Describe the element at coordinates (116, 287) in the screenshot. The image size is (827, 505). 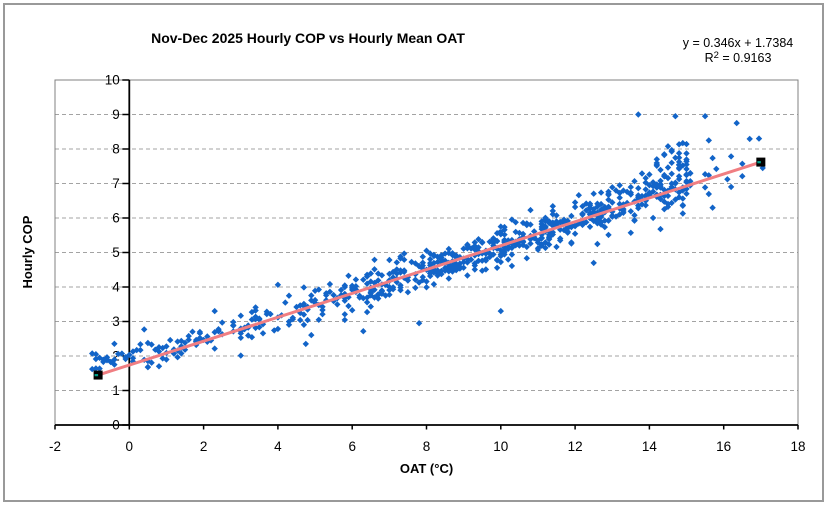
I see `y-tick-label: 4` at that location.